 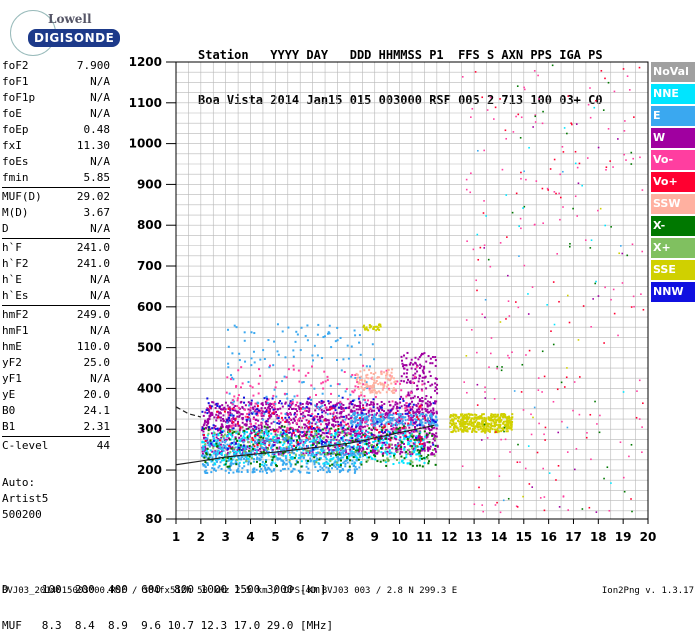 I want to click on param-name: D, so click(x=5, y=228).